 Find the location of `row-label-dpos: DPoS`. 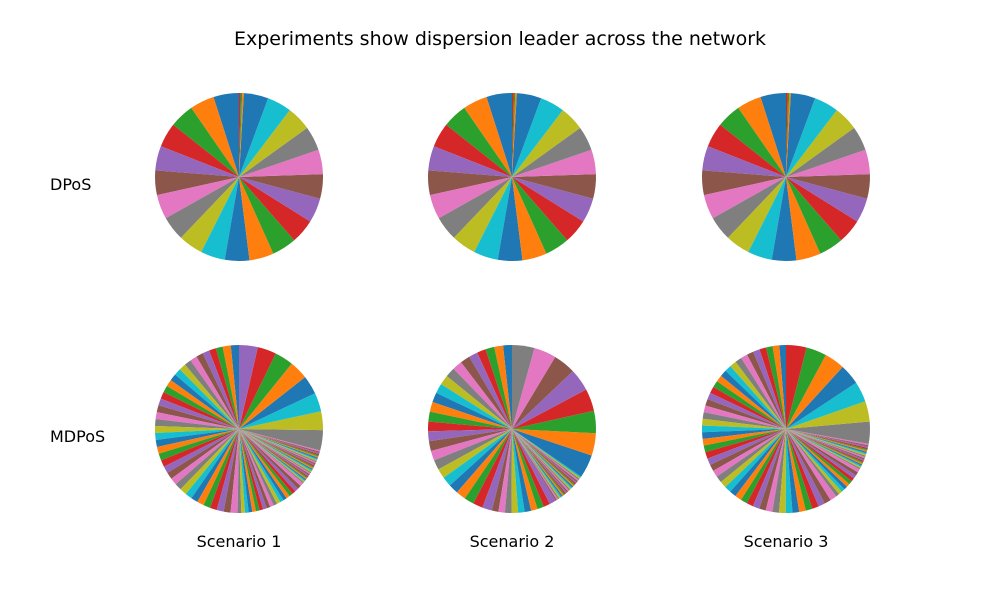

row-label-dpos: DPoS is located at coordinates (70, 184).